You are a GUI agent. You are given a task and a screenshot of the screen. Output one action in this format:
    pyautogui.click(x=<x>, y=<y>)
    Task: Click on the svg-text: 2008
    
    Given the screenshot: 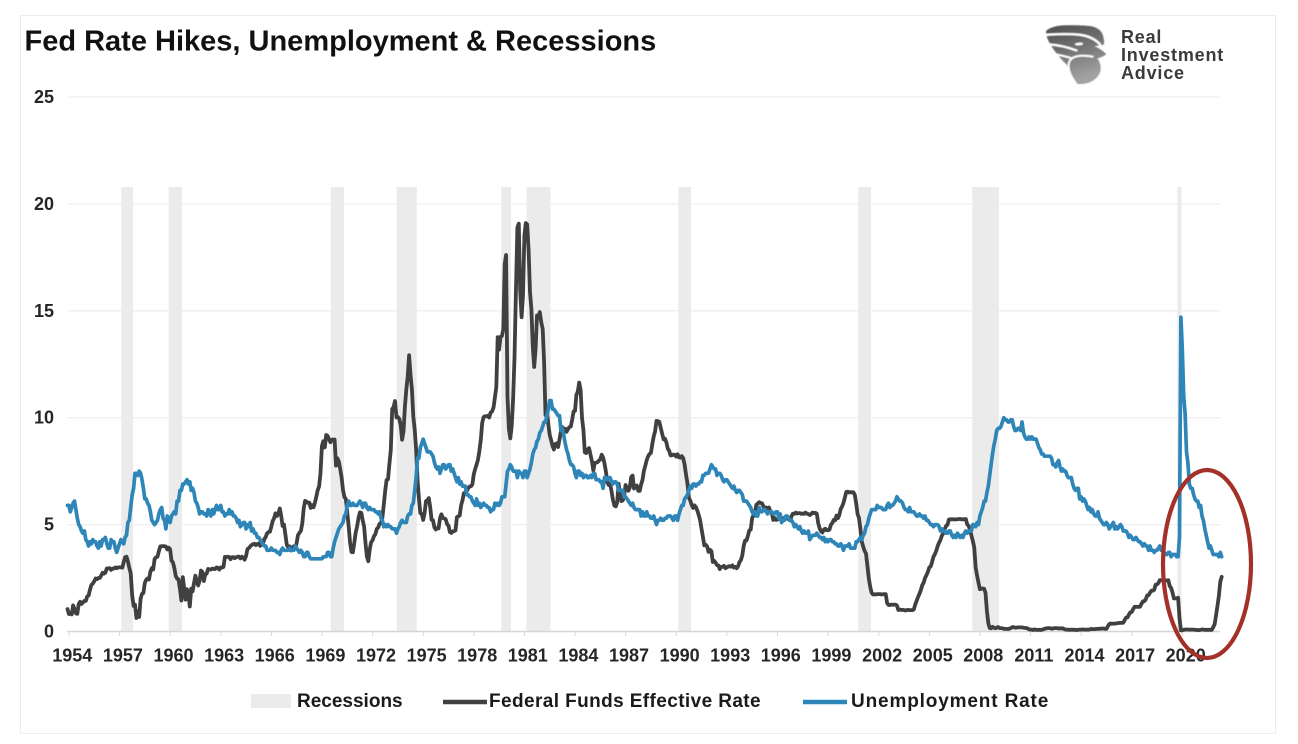 What is the action you would take?
    pyautogui.click(x=983, y=656)
    